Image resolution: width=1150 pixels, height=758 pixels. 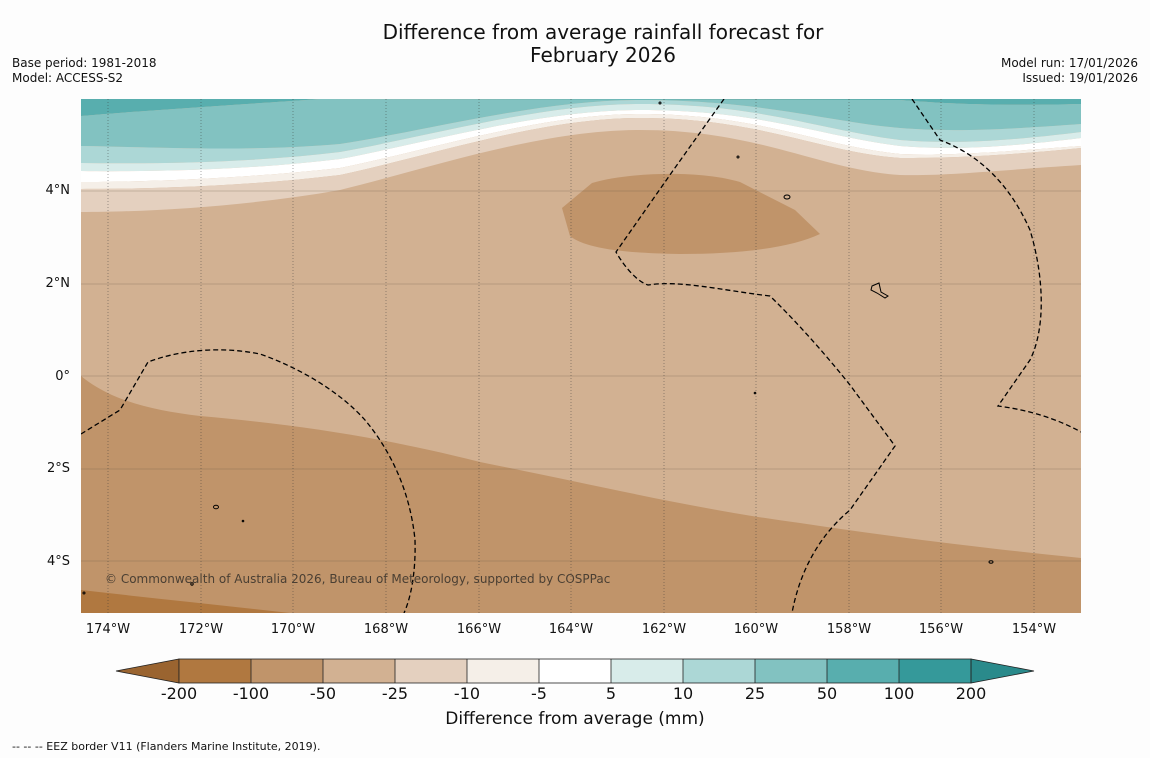 What do you see at coordinates (575, 719) in the screenshot?
I see `colorbar-title: Difference from average (mm)` at bounding box center [575, 719].